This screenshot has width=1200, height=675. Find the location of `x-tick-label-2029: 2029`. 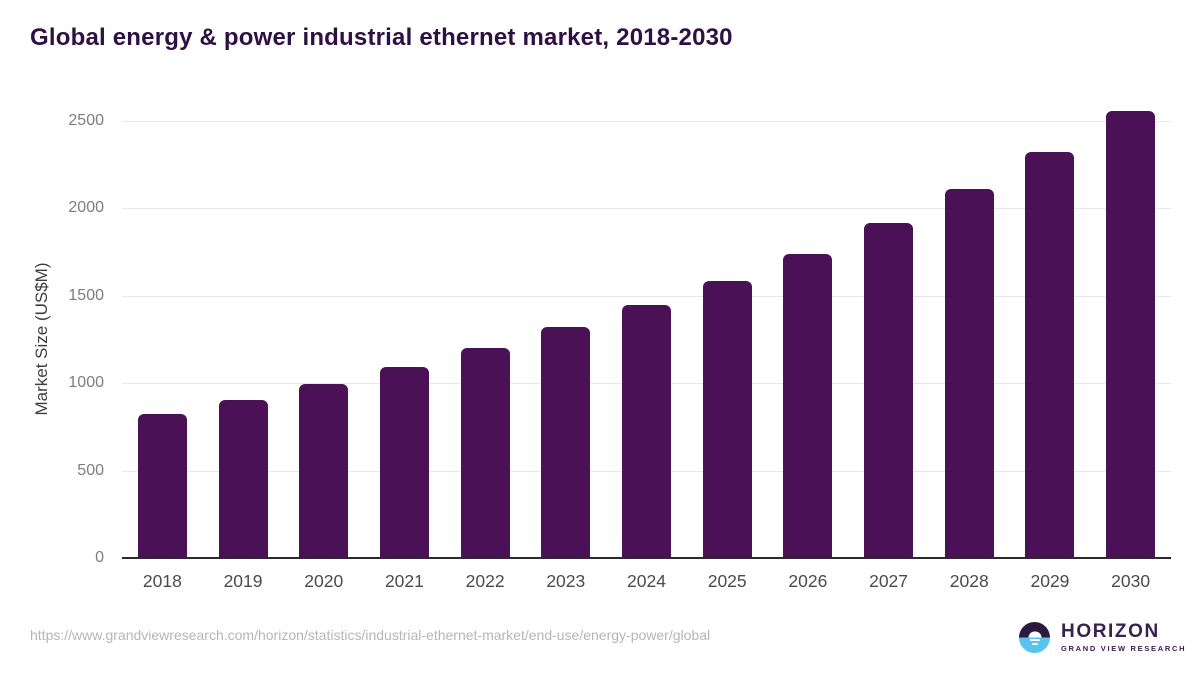

x-tick-label-2029: 2029 is located at coordinates (1050, 581).